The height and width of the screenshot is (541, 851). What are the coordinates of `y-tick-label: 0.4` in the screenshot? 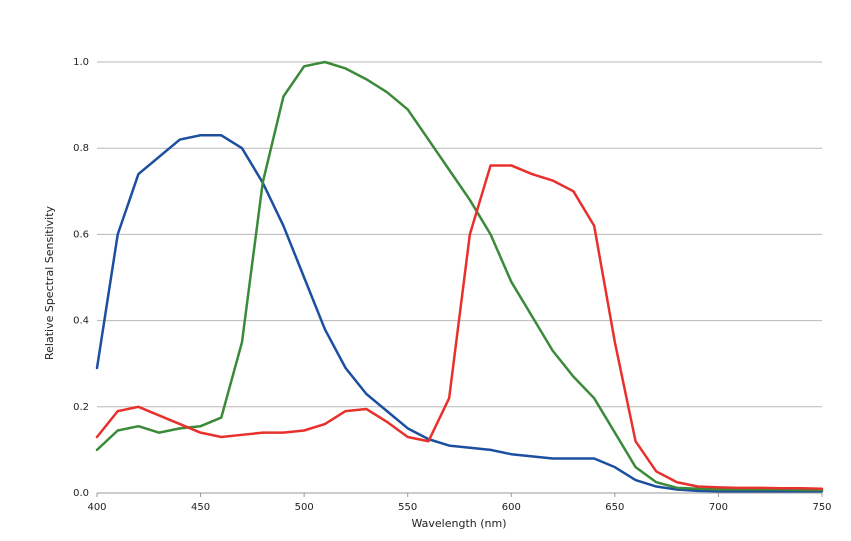 It's located at (81, 321).